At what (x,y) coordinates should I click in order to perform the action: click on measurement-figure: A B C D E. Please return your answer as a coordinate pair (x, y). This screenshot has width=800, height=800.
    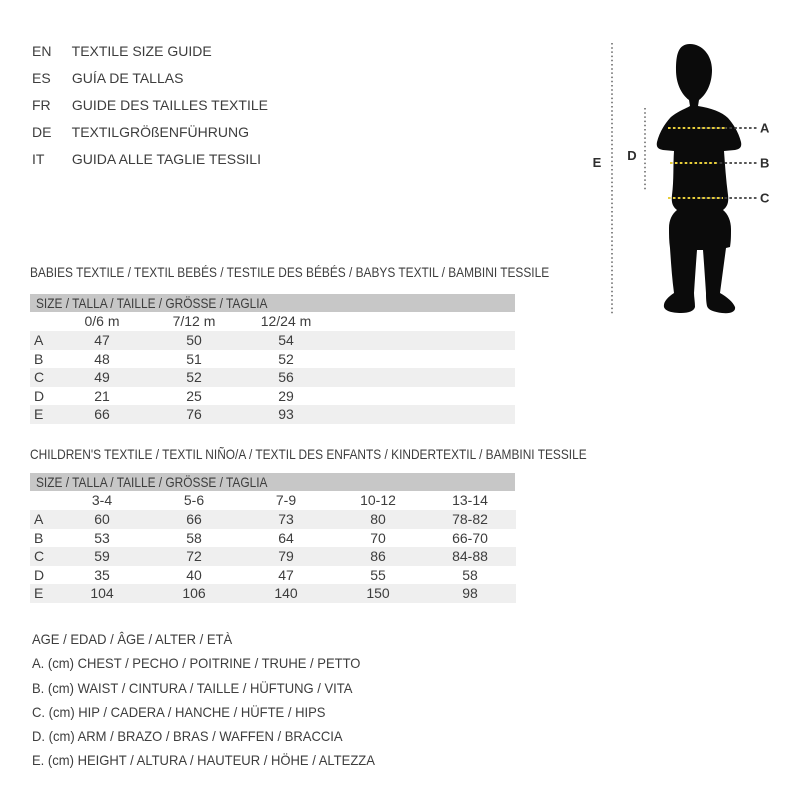
    Looking at the image, I should click on (681, 179).